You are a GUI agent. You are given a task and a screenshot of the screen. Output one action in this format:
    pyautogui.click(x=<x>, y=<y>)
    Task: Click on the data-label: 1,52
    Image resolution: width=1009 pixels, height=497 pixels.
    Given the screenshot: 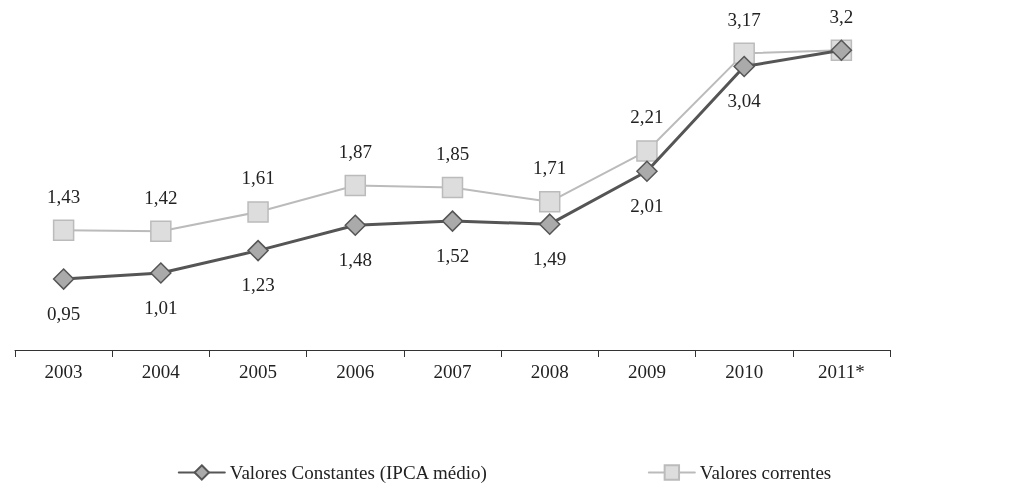 What is the action you would take?
    pyautogui.click(x=452, y=255)
    